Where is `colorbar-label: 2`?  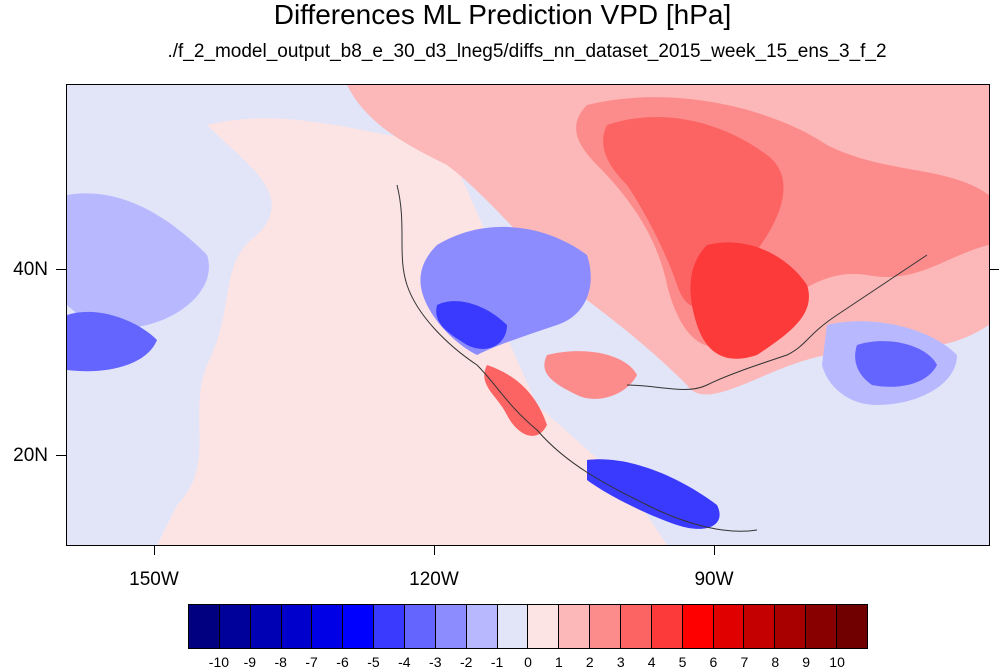
colorbar-label: 2 is located at coordinates (589, 662).